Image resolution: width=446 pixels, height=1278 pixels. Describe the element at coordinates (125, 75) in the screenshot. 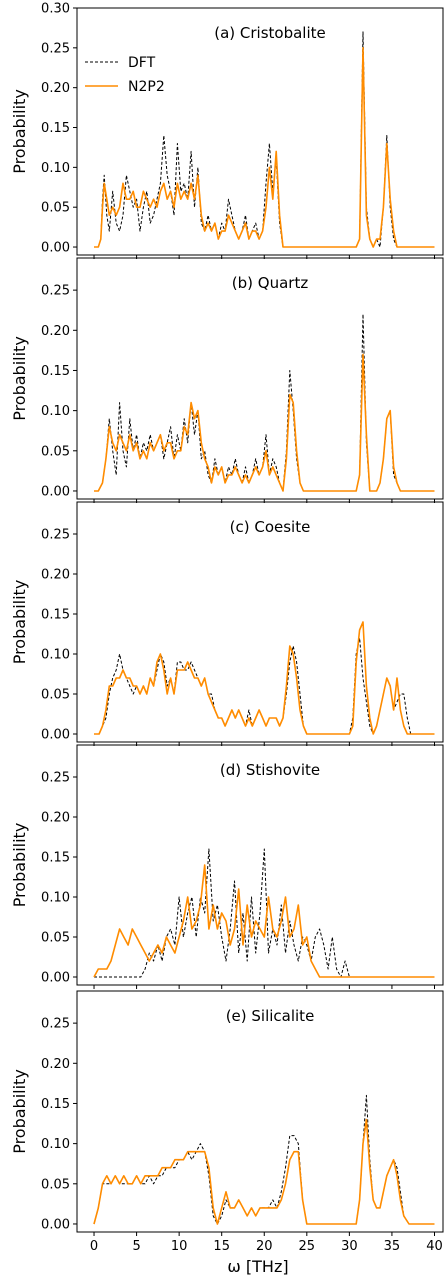

I see `legend: DFT N2P2` at that location.